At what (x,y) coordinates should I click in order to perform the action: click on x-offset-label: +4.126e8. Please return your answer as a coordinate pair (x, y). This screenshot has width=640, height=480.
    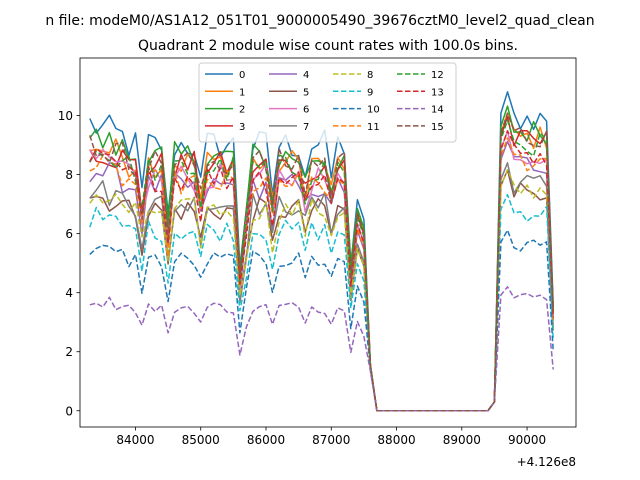
    Looking at the image, I should click on (546, 462).